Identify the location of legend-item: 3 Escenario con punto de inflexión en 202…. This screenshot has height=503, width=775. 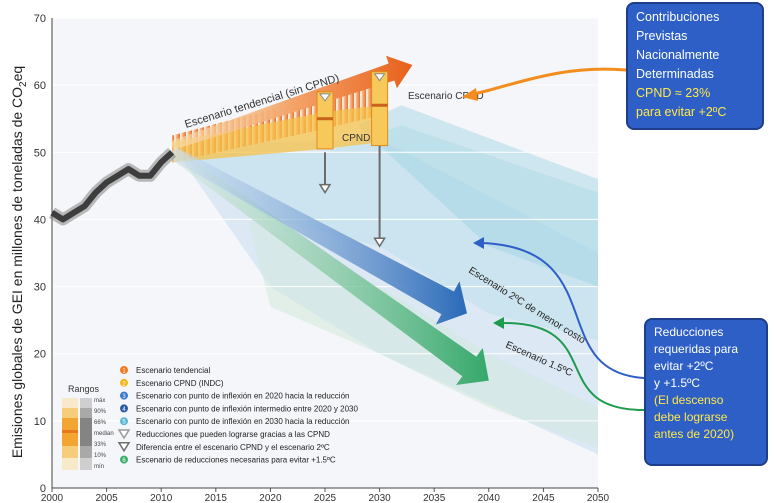
(234, 396).